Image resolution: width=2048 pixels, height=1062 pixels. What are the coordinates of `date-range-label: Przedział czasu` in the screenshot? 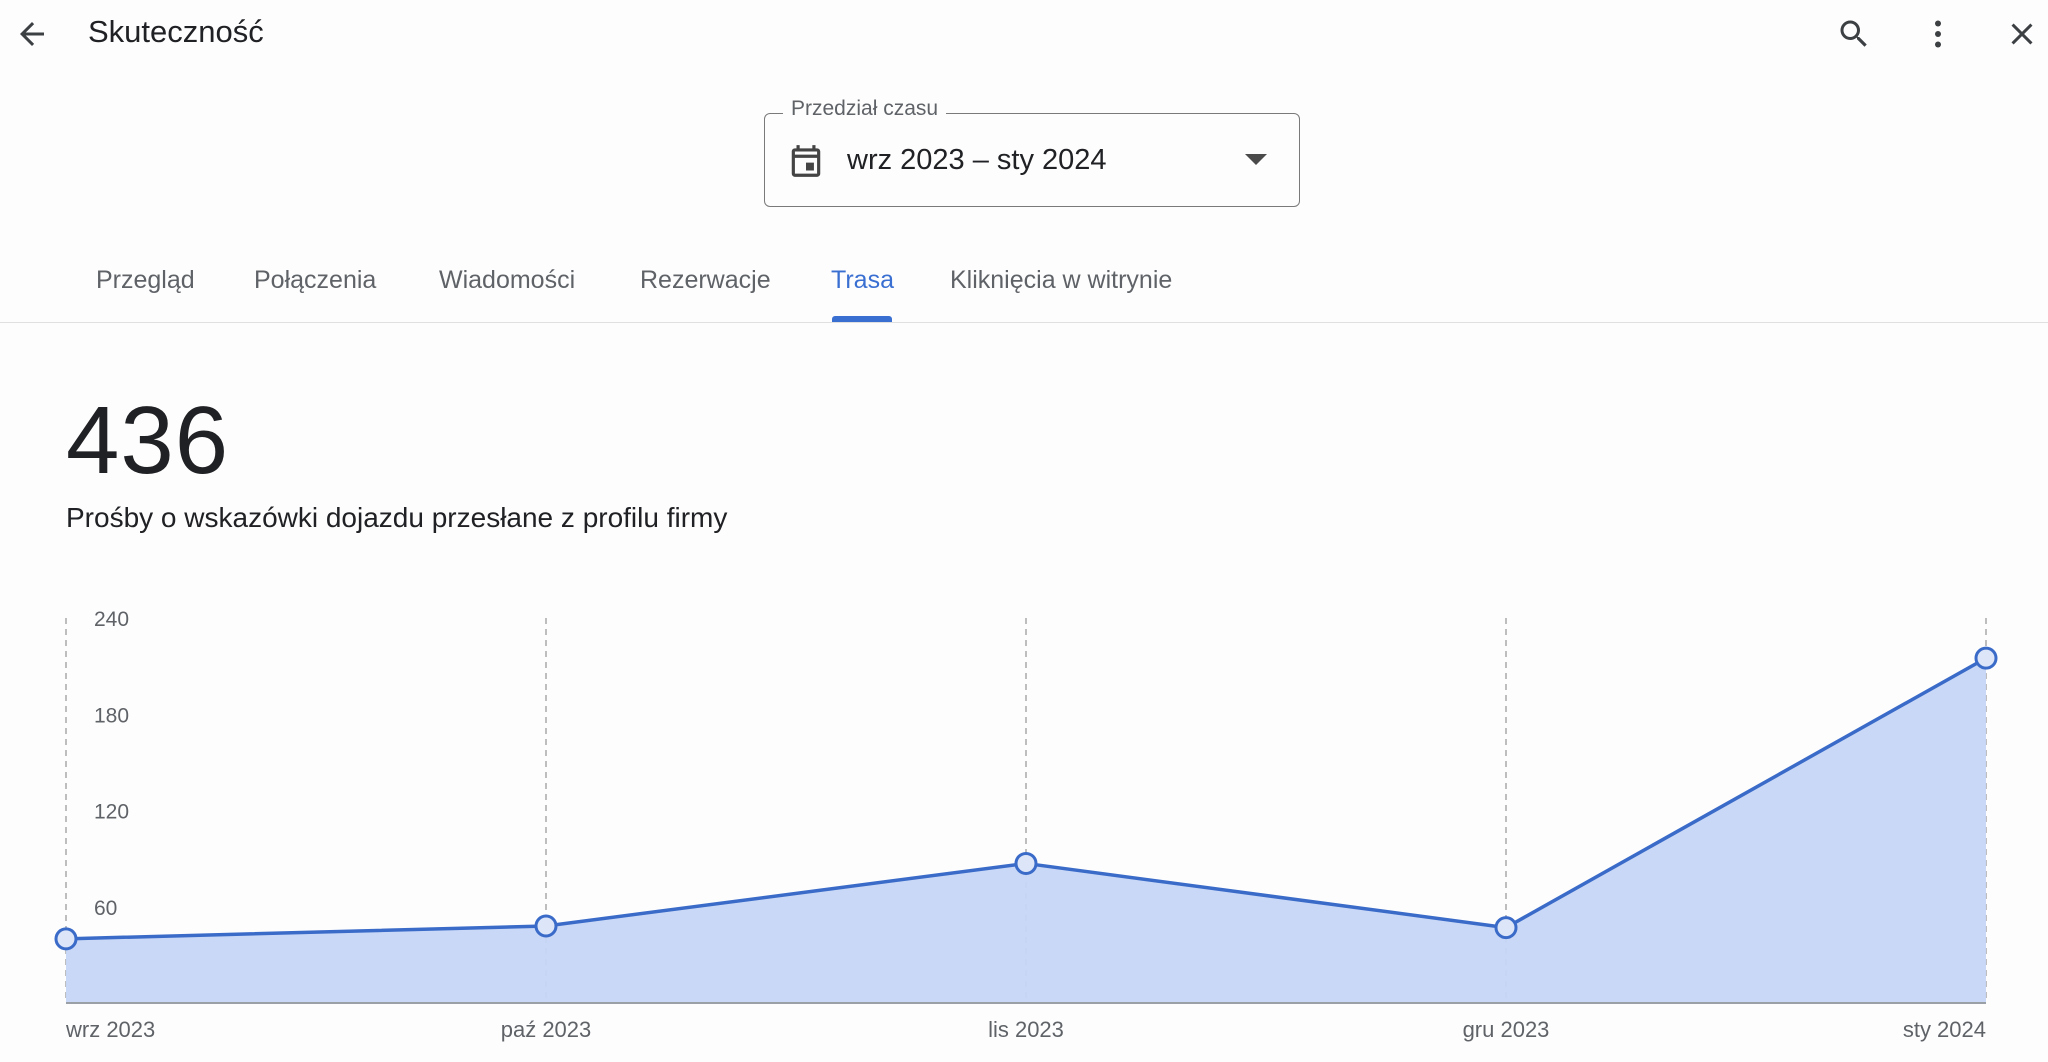 It's located at (865, 109).